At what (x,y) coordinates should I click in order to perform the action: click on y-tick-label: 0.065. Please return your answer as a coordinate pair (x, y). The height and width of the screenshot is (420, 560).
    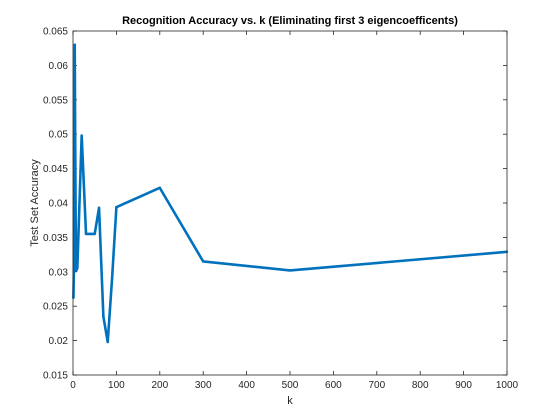
    Looking at the image, I should click on (55, 32).